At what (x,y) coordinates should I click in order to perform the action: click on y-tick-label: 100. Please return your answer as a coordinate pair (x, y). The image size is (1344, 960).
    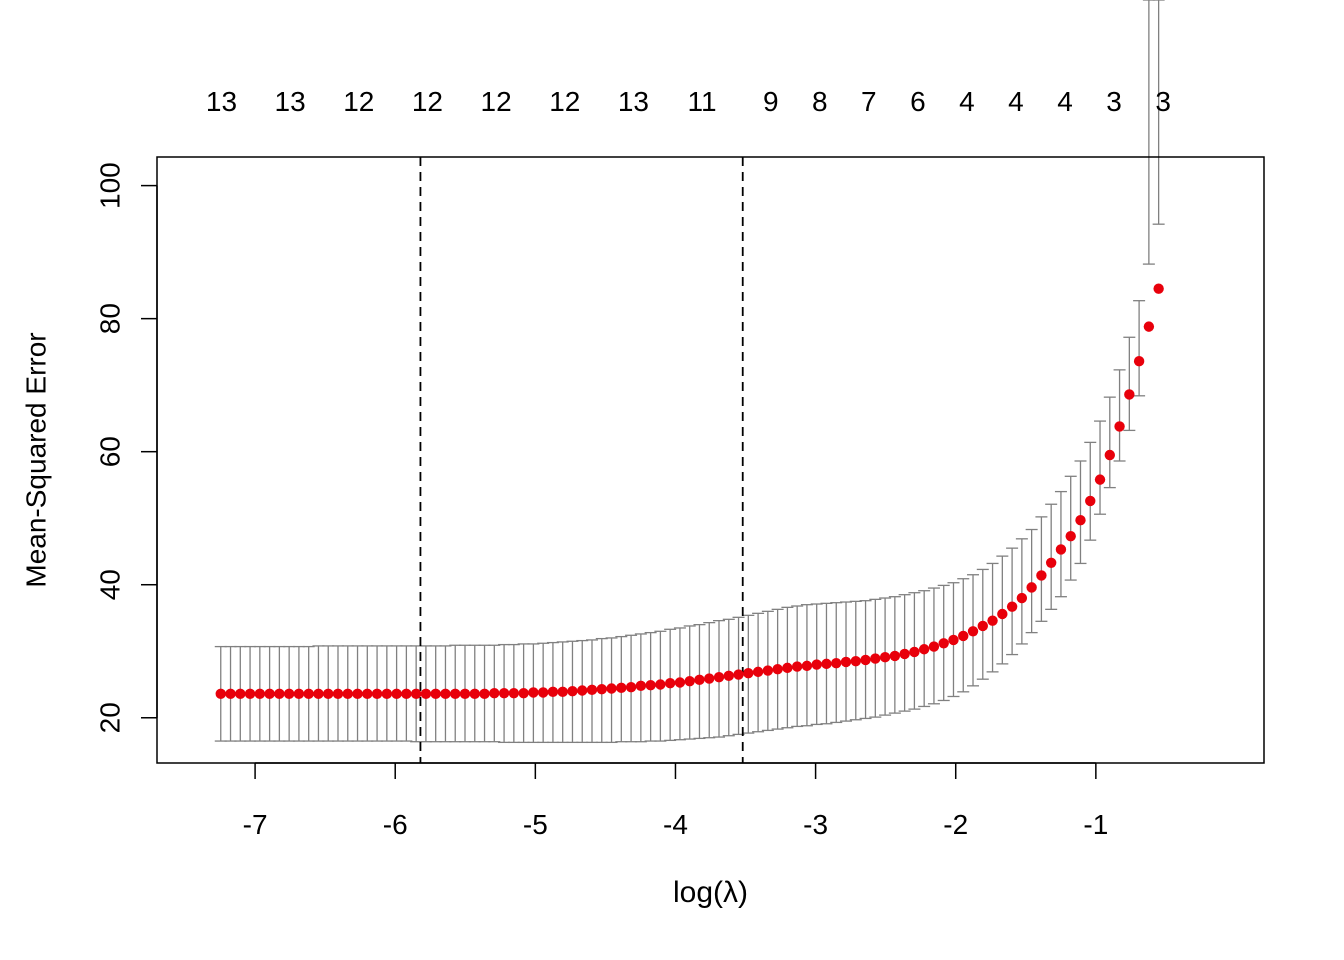
    Looking at the image, I should click on (110, 185).